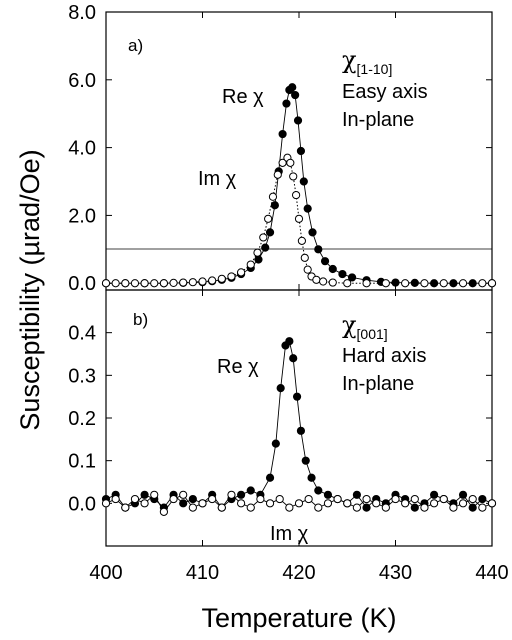  Describe the element at coordinates (385, 92) in the screenshot. I see `panel-a-axis-desc: Easy axis` at that location.